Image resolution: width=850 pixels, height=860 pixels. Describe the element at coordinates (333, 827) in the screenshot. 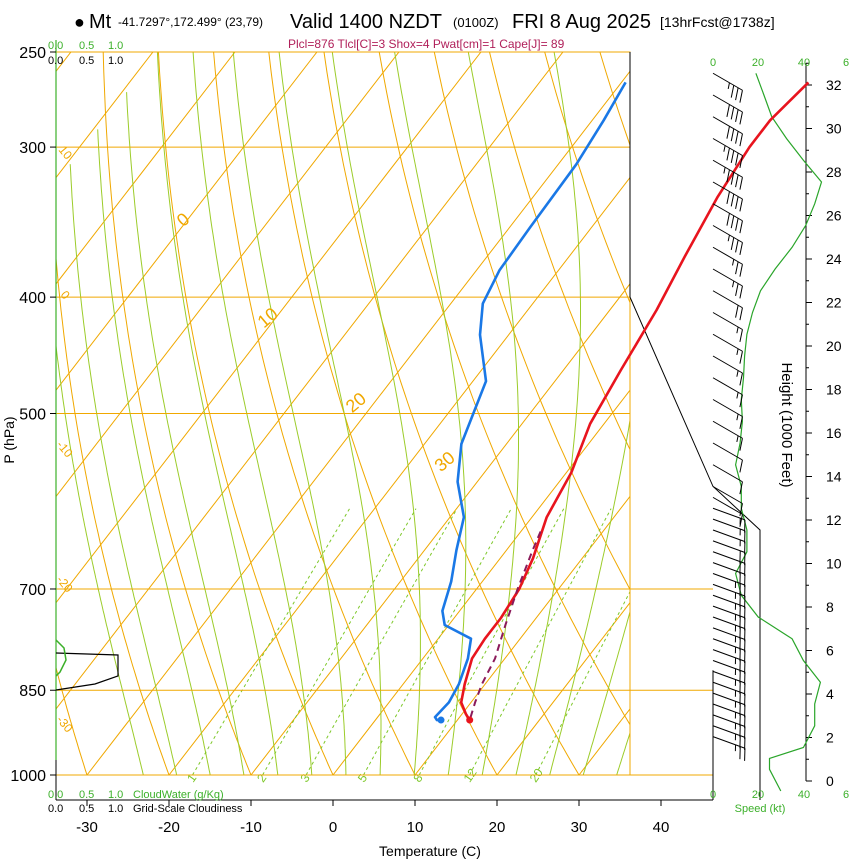

I see `x-tick-label: 0` at that location.